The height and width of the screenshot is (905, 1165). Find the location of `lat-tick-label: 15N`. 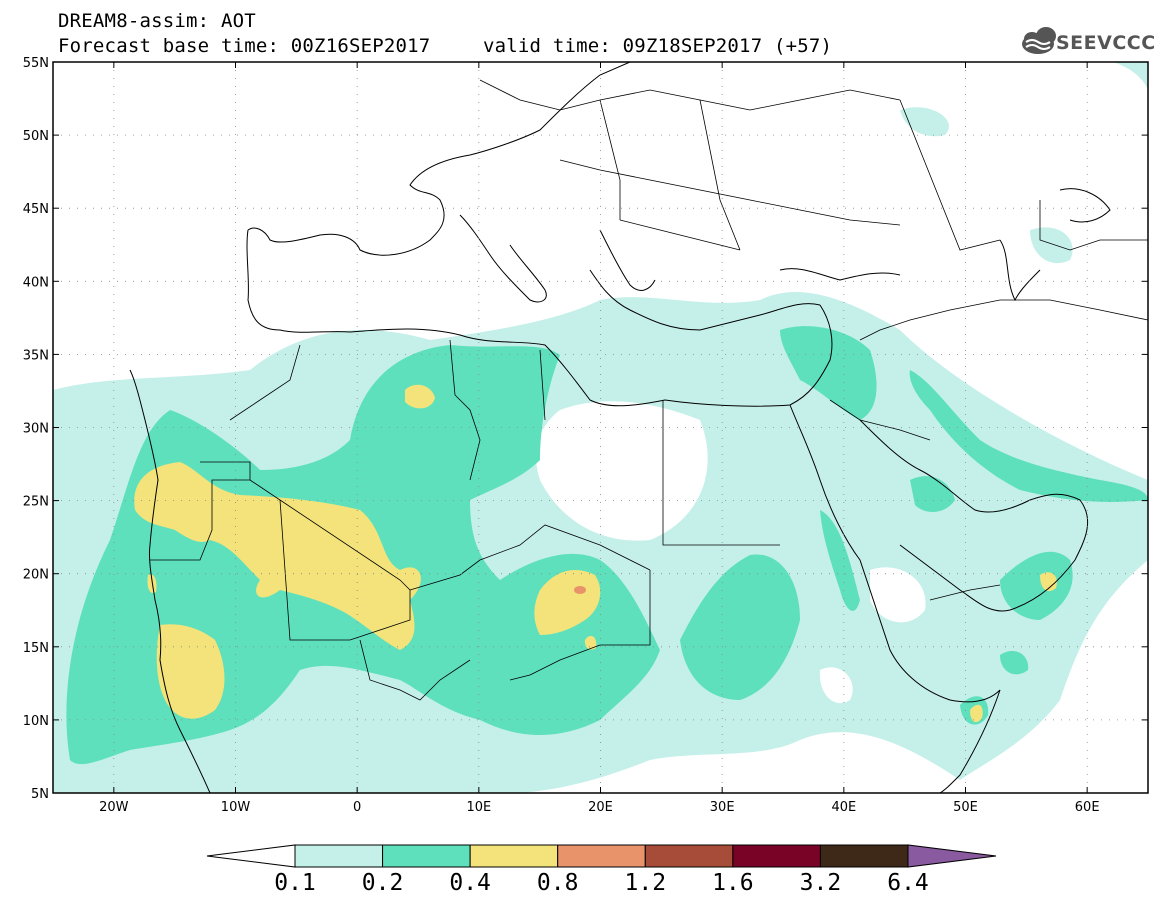

lat-tick-label: 15N is located at coordinates (36, 648).